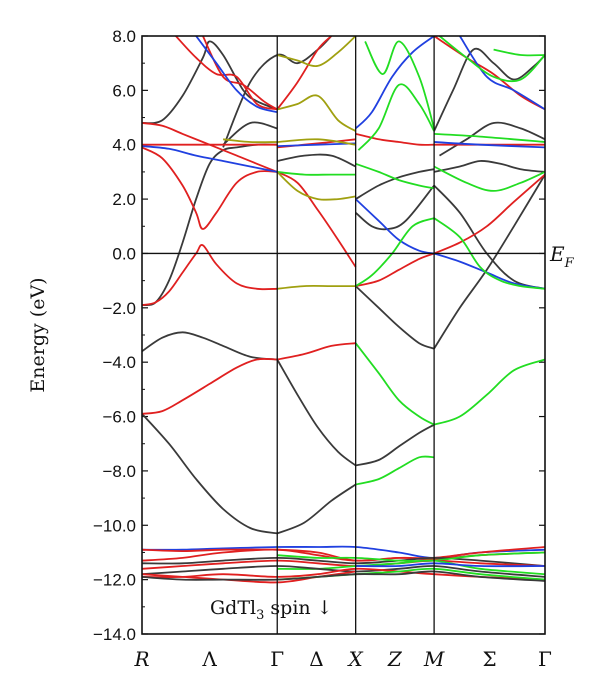 The width and height of the screenshot is (600, 692). I want to click on fermi-label-sub: F, so click(569, 263).